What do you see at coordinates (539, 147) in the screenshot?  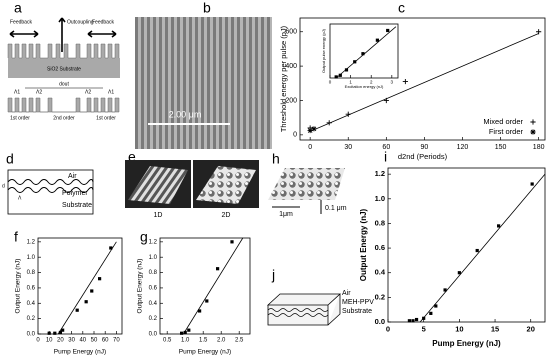 I see `x-tick-label: 180` at bounding box center [539, 147].